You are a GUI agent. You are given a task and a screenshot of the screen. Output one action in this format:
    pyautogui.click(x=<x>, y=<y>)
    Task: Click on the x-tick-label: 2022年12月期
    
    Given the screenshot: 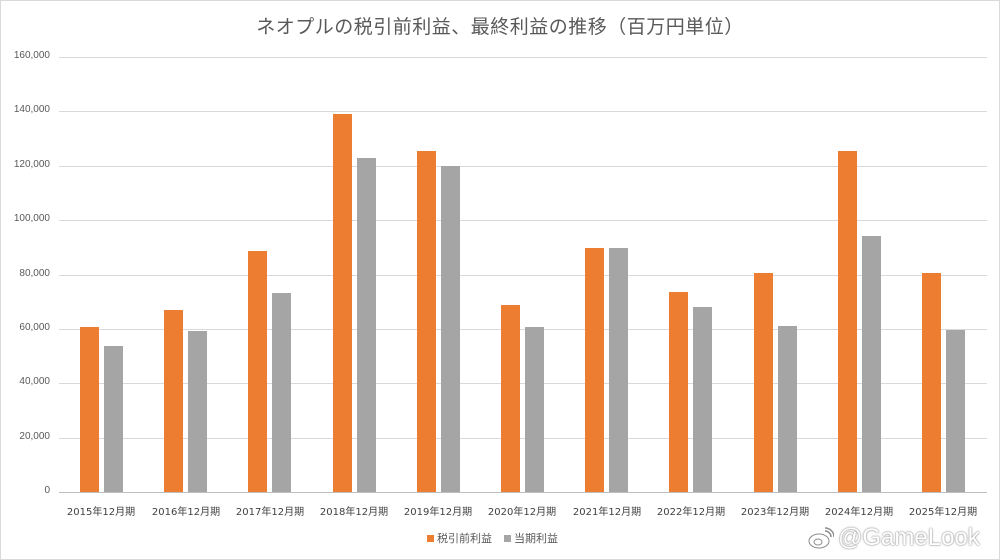 What is the action you would take?
    pyautogui.click(x=691, y=512)
    